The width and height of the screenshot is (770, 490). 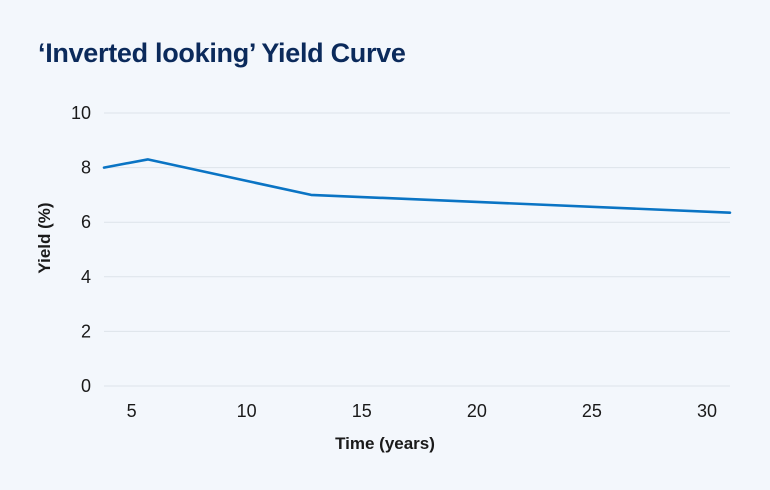 I want to click on y-axis-label: Yield (%), so click(x=44, y=237).